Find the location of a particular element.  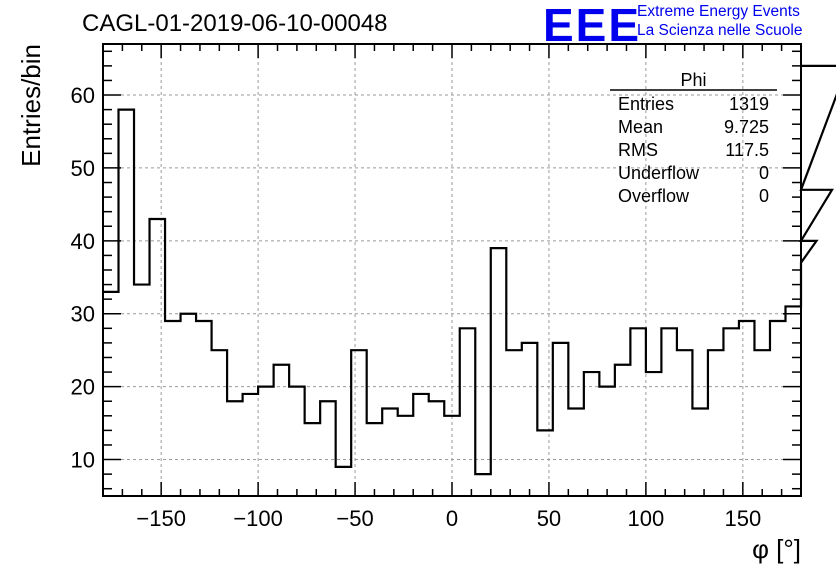

x-tick-label: 50 is located at coordinates (549, 518).